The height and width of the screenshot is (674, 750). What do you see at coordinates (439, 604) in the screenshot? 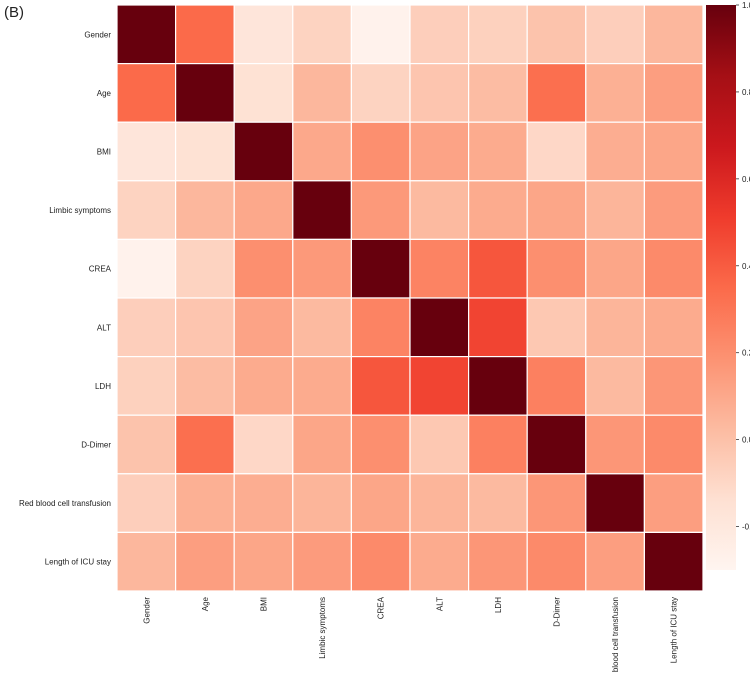
I see `column-label: ALT` at bounding box center [439, 604].